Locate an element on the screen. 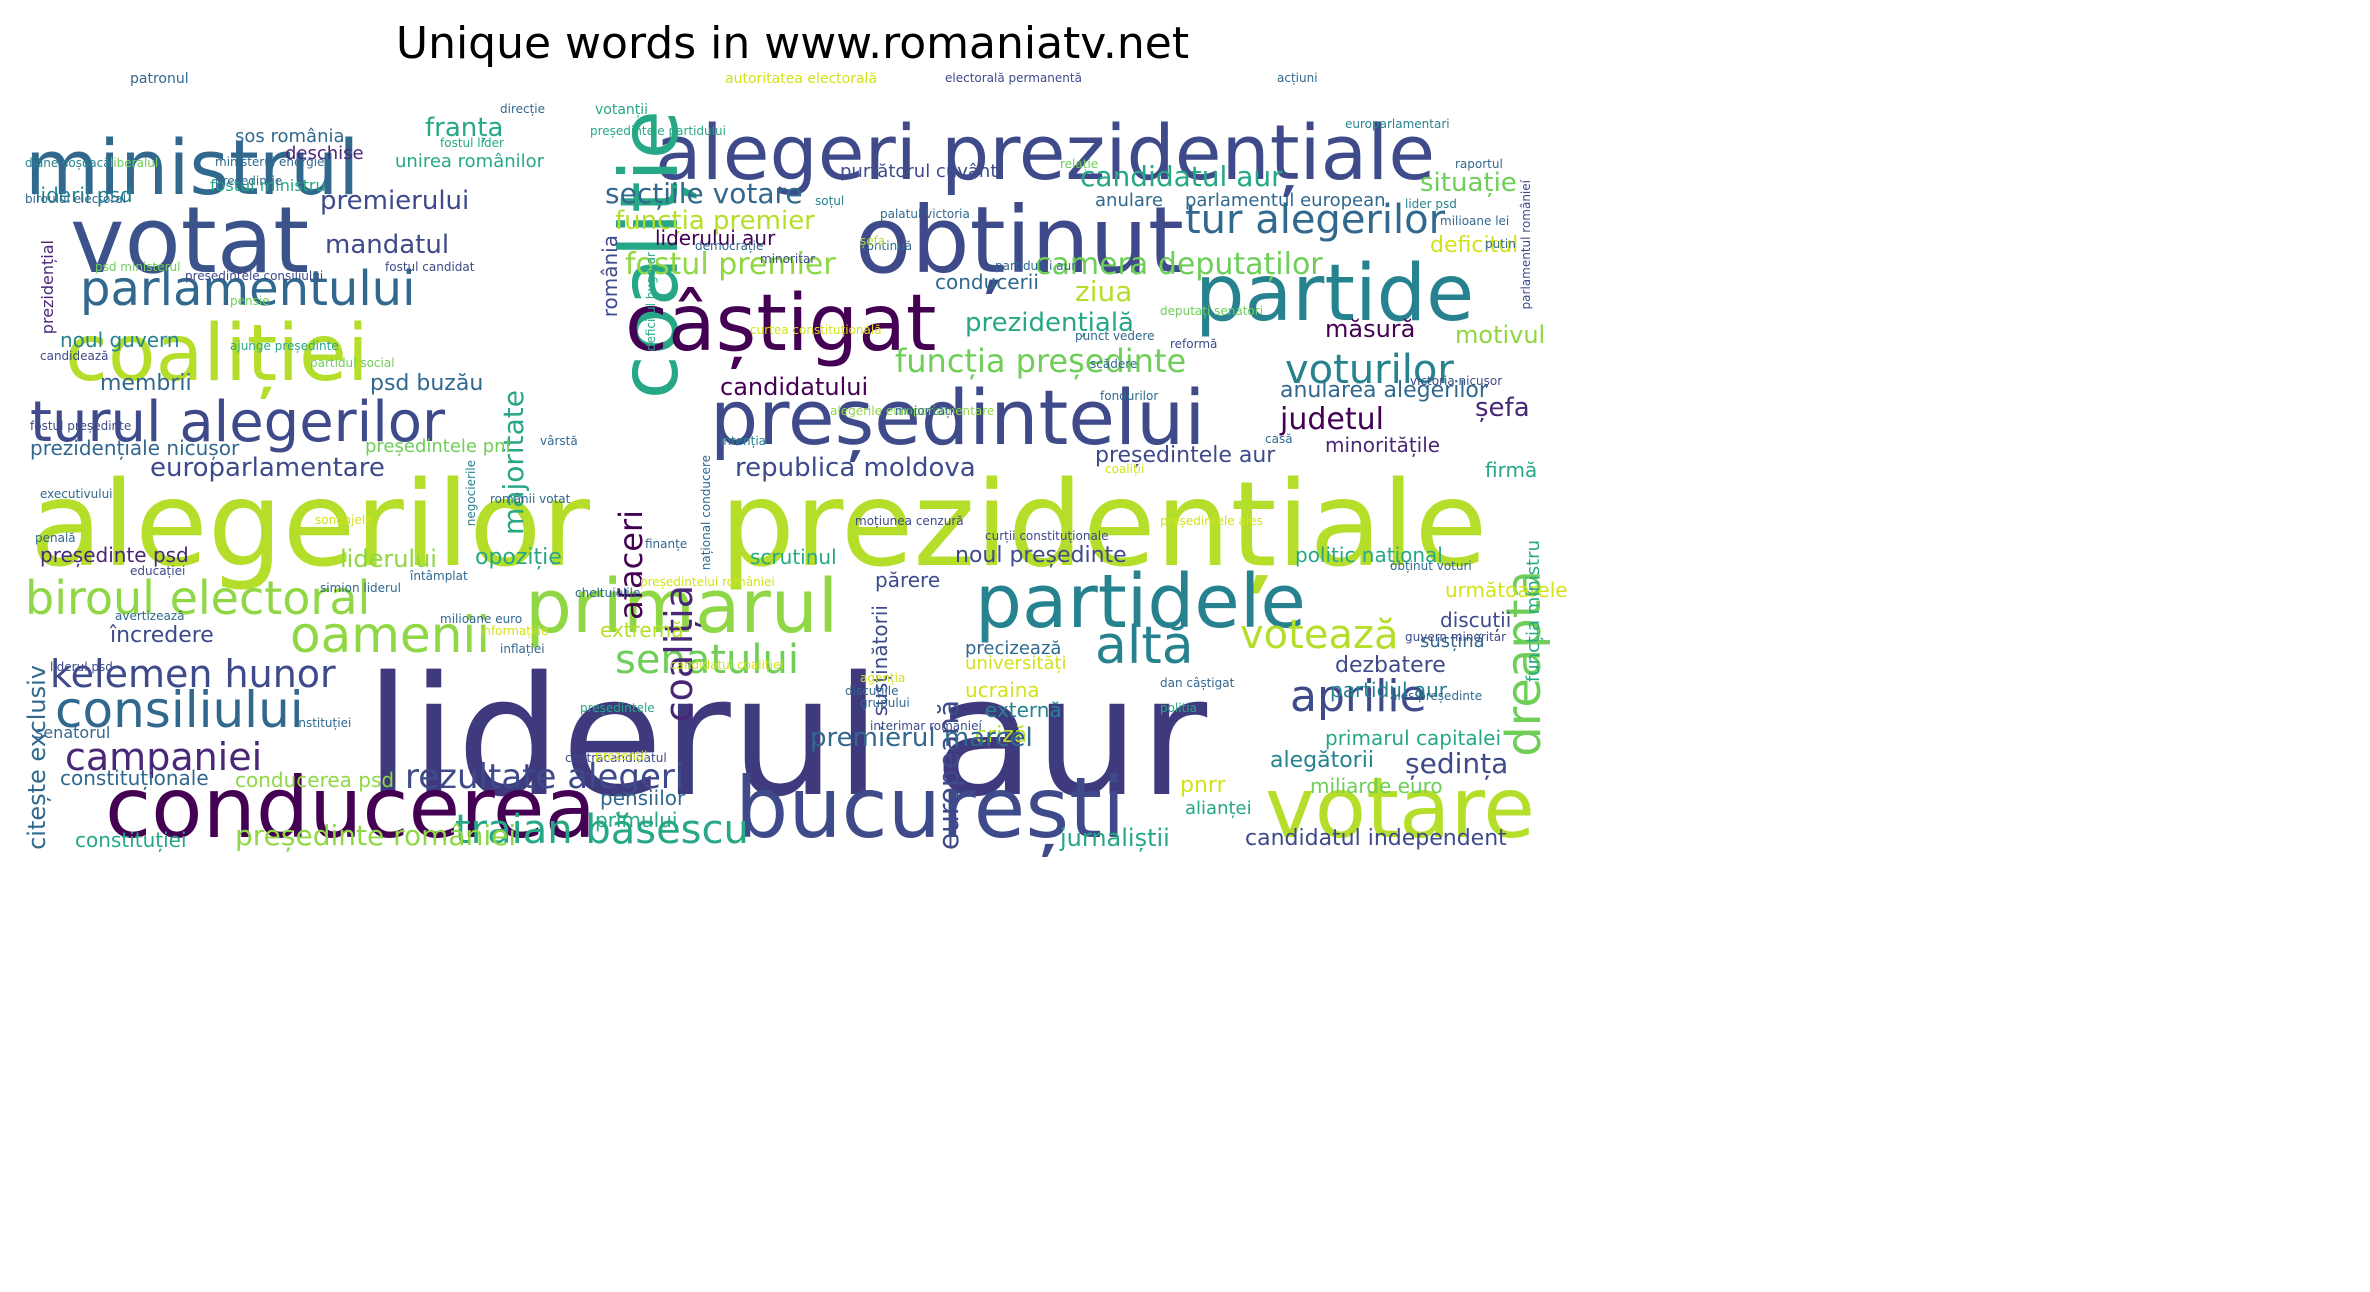  word-deficitul-bugetar: deficitul bugetar is located at coordinates (651, 302).